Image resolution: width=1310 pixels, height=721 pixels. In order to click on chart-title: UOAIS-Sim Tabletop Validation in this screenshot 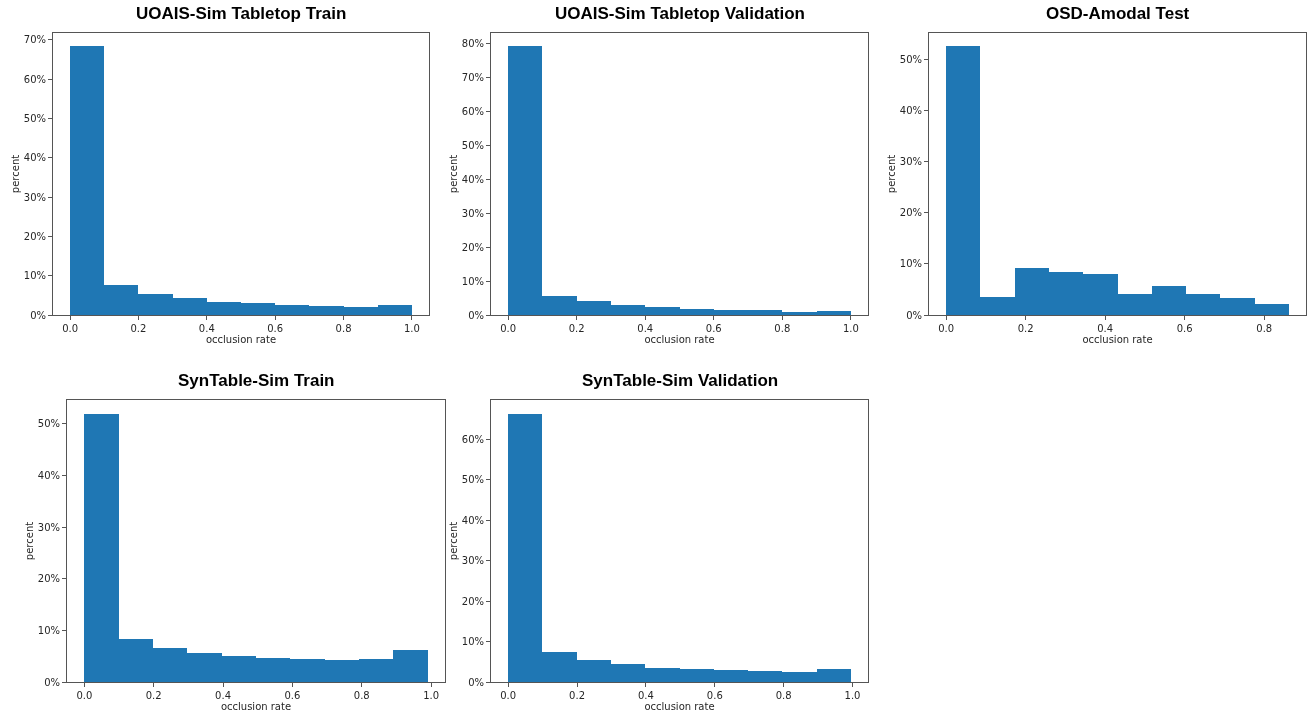, I will do `click(680, 13)`.